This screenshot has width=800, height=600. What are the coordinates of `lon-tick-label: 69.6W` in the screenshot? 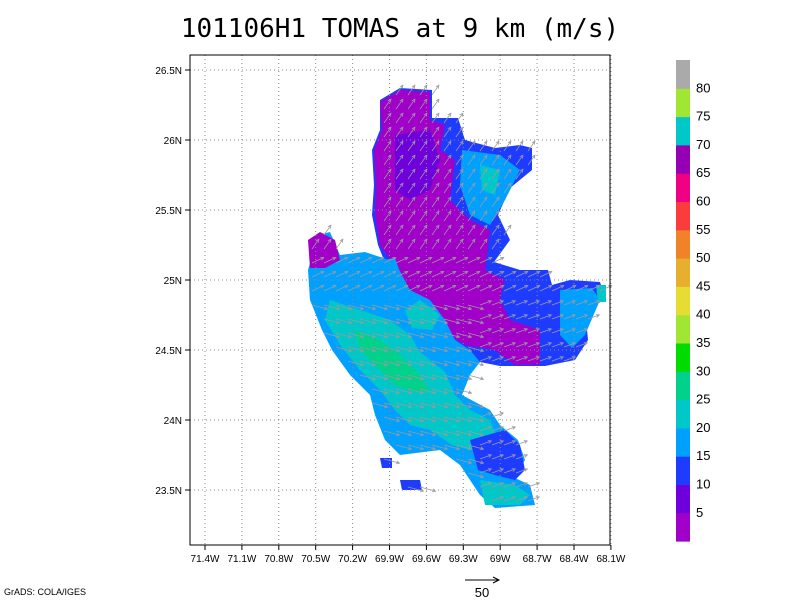 It's located at (426, 559).